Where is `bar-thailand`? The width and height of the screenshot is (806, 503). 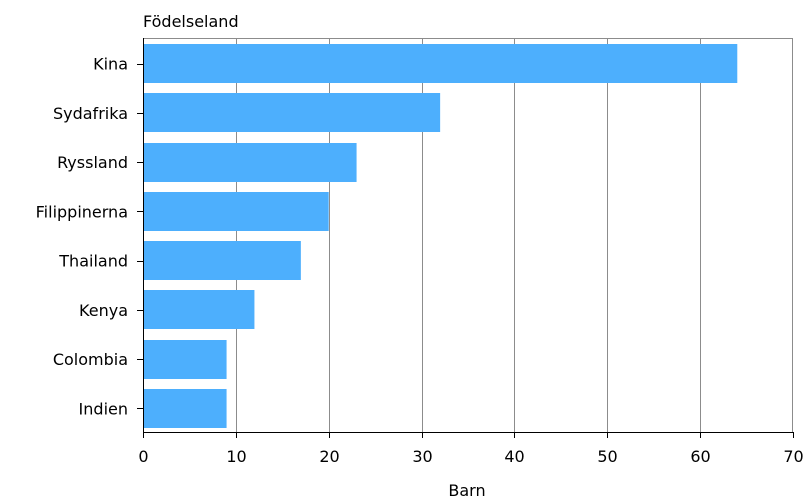 bar-thailand is located at coordinates (222, 260).